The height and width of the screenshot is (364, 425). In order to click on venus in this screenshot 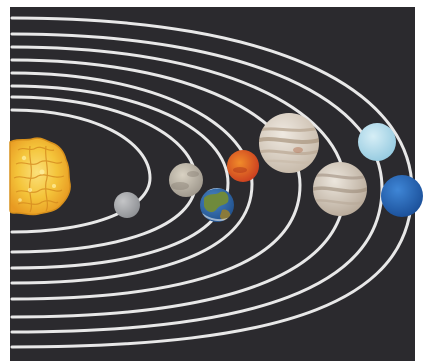, I will do `click(186, 180)`.